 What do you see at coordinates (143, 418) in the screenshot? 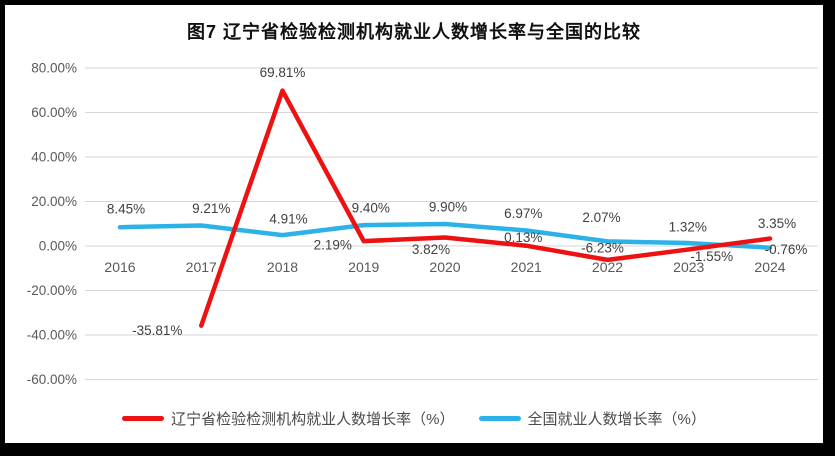
I see `legend-line-swatch-red` at bounding box center [143, 418].